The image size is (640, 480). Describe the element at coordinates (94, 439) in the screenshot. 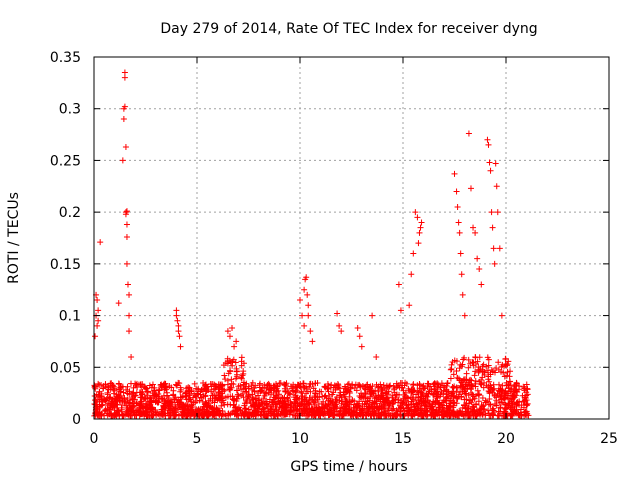

I see `x-tick-label: 0` at that location.